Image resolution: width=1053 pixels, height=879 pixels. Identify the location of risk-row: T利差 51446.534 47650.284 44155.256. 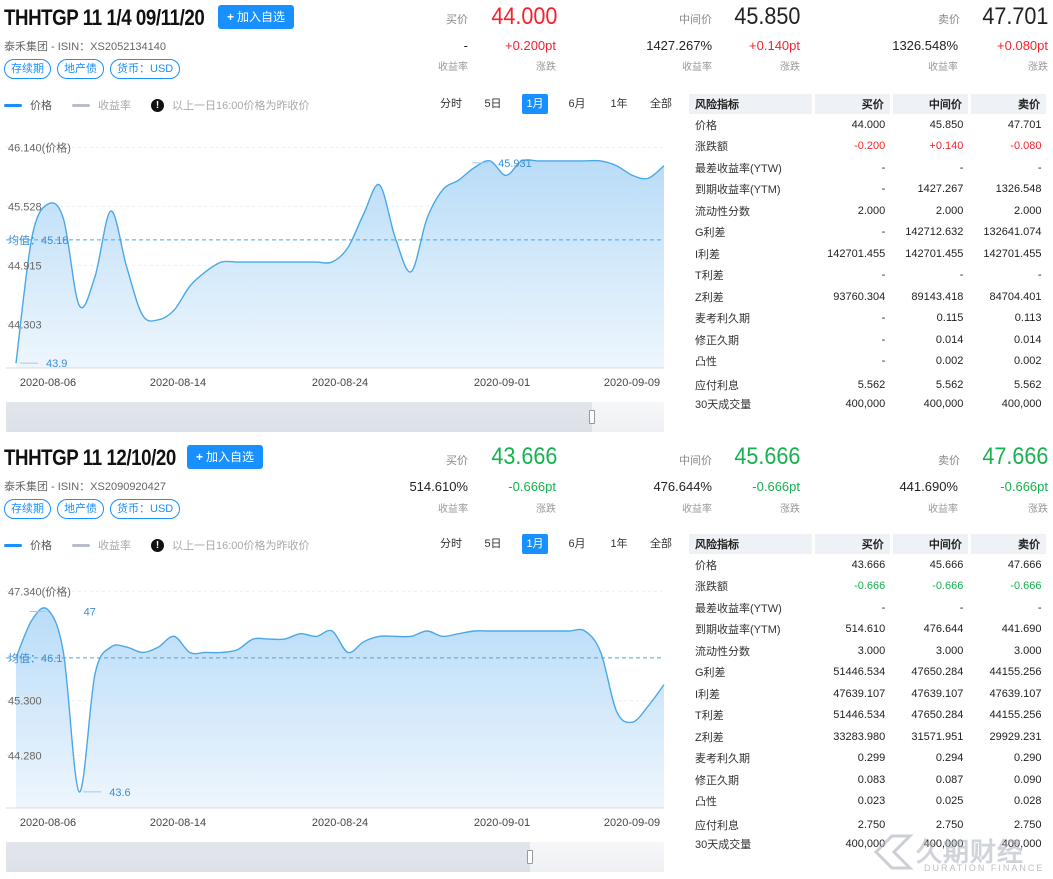
(868, 716).